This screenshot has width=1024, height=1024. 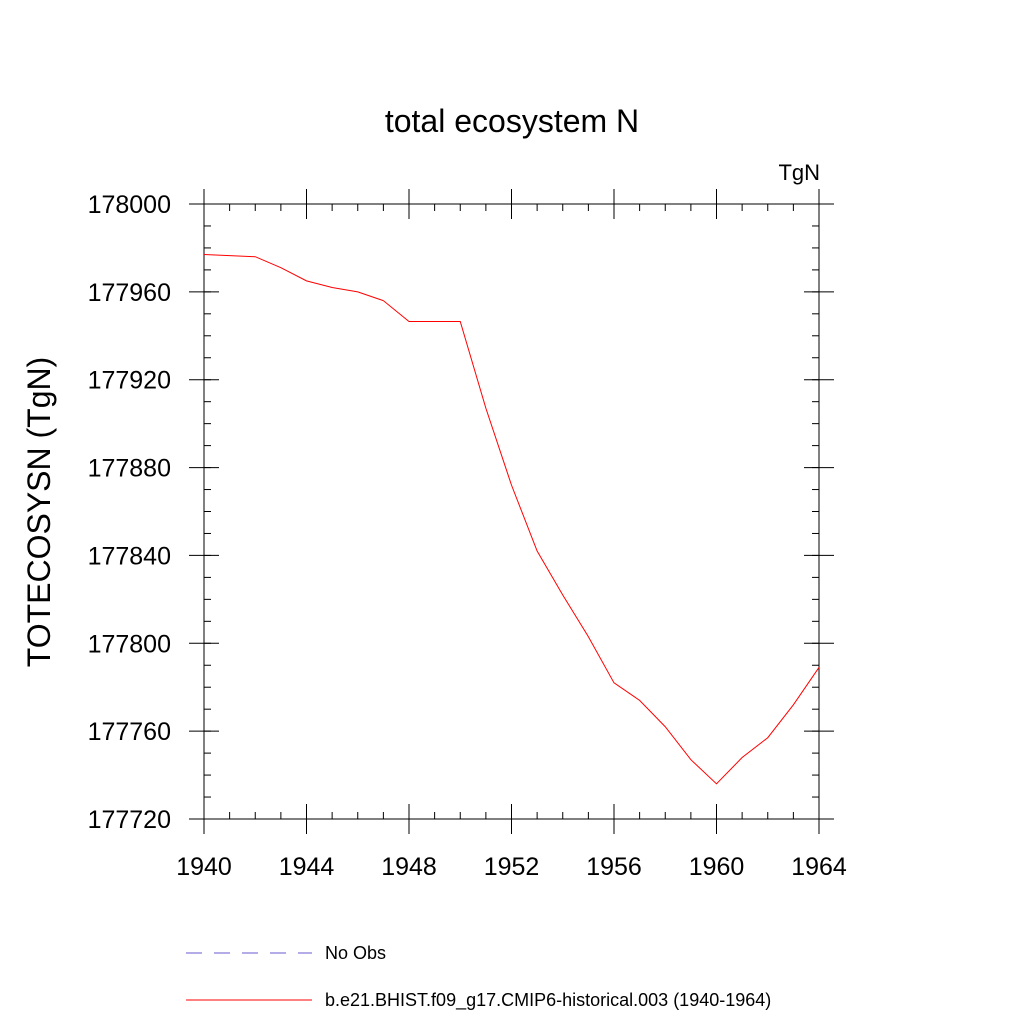 I want to click on x-tick-label: 1948, so click(x=409, y=867).